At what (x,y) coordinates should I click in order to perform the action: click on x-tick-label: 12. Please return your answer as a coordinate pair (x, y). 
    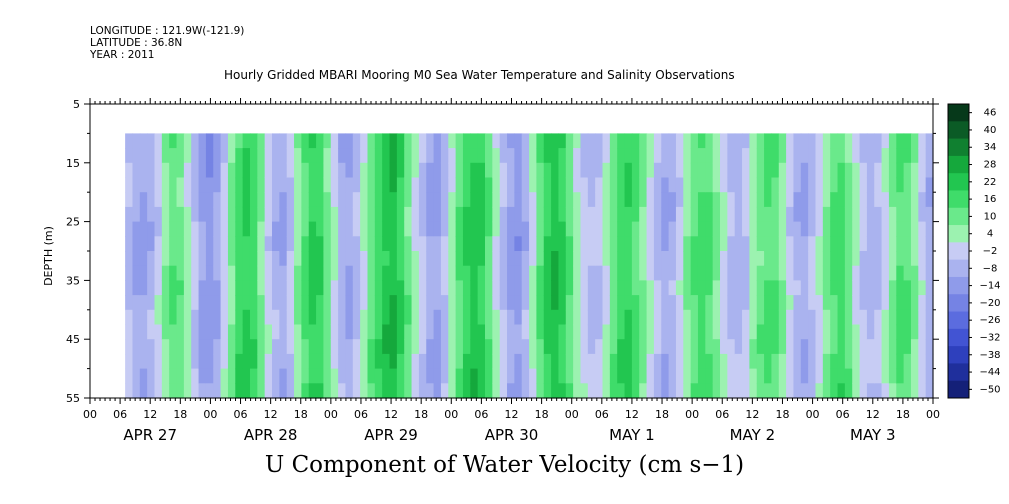
    Looking at the image, I should click on (632, 414).